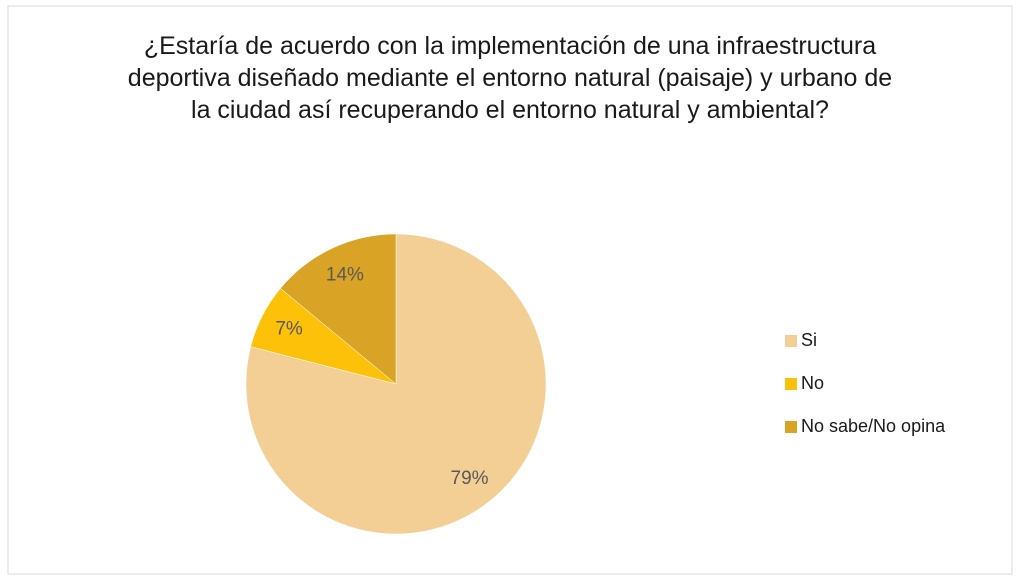  Describe the element at coordinates (345, 274) in the screenshot. I see `data-label: 14%` at that location.